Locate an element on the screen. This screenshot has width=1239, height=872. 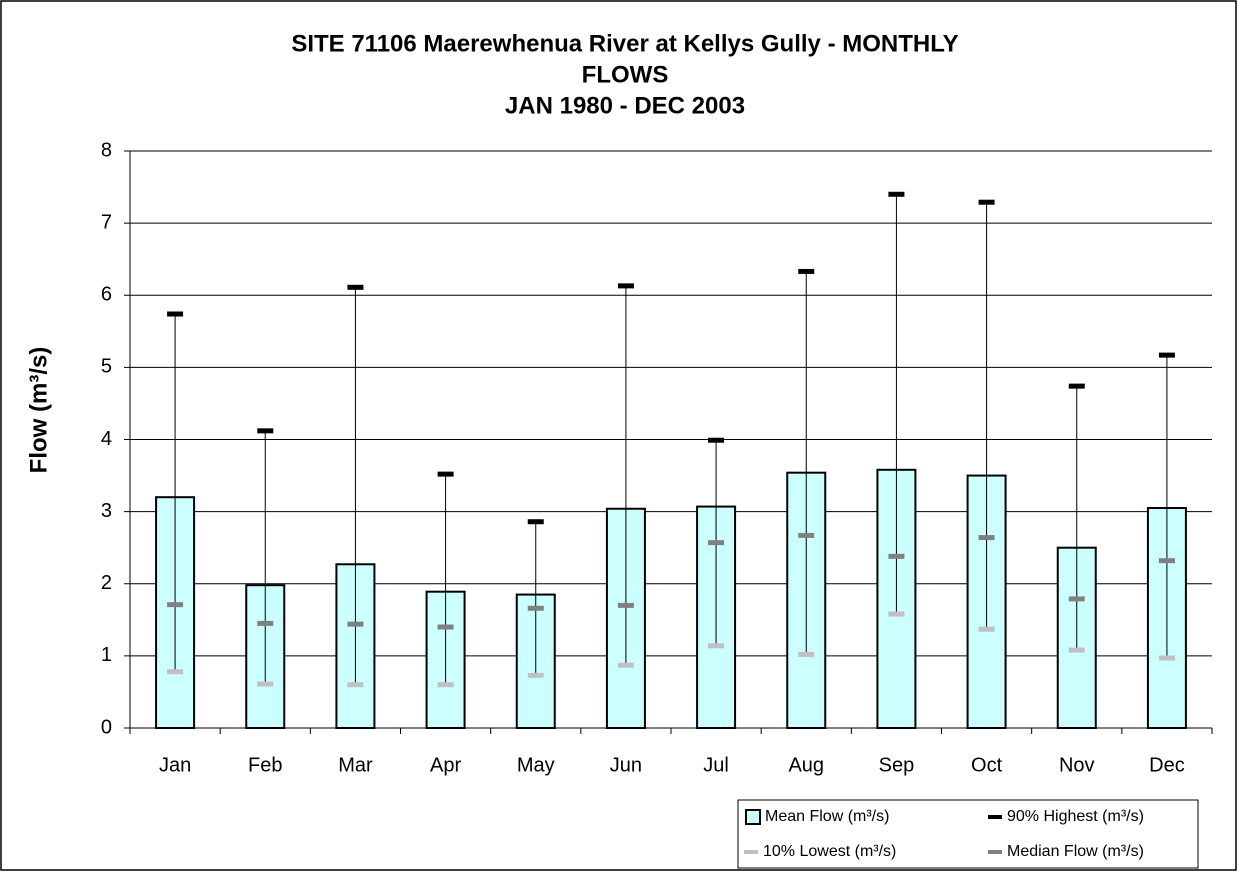
x-tick-label: Jun is located at coordinates (626, 765).